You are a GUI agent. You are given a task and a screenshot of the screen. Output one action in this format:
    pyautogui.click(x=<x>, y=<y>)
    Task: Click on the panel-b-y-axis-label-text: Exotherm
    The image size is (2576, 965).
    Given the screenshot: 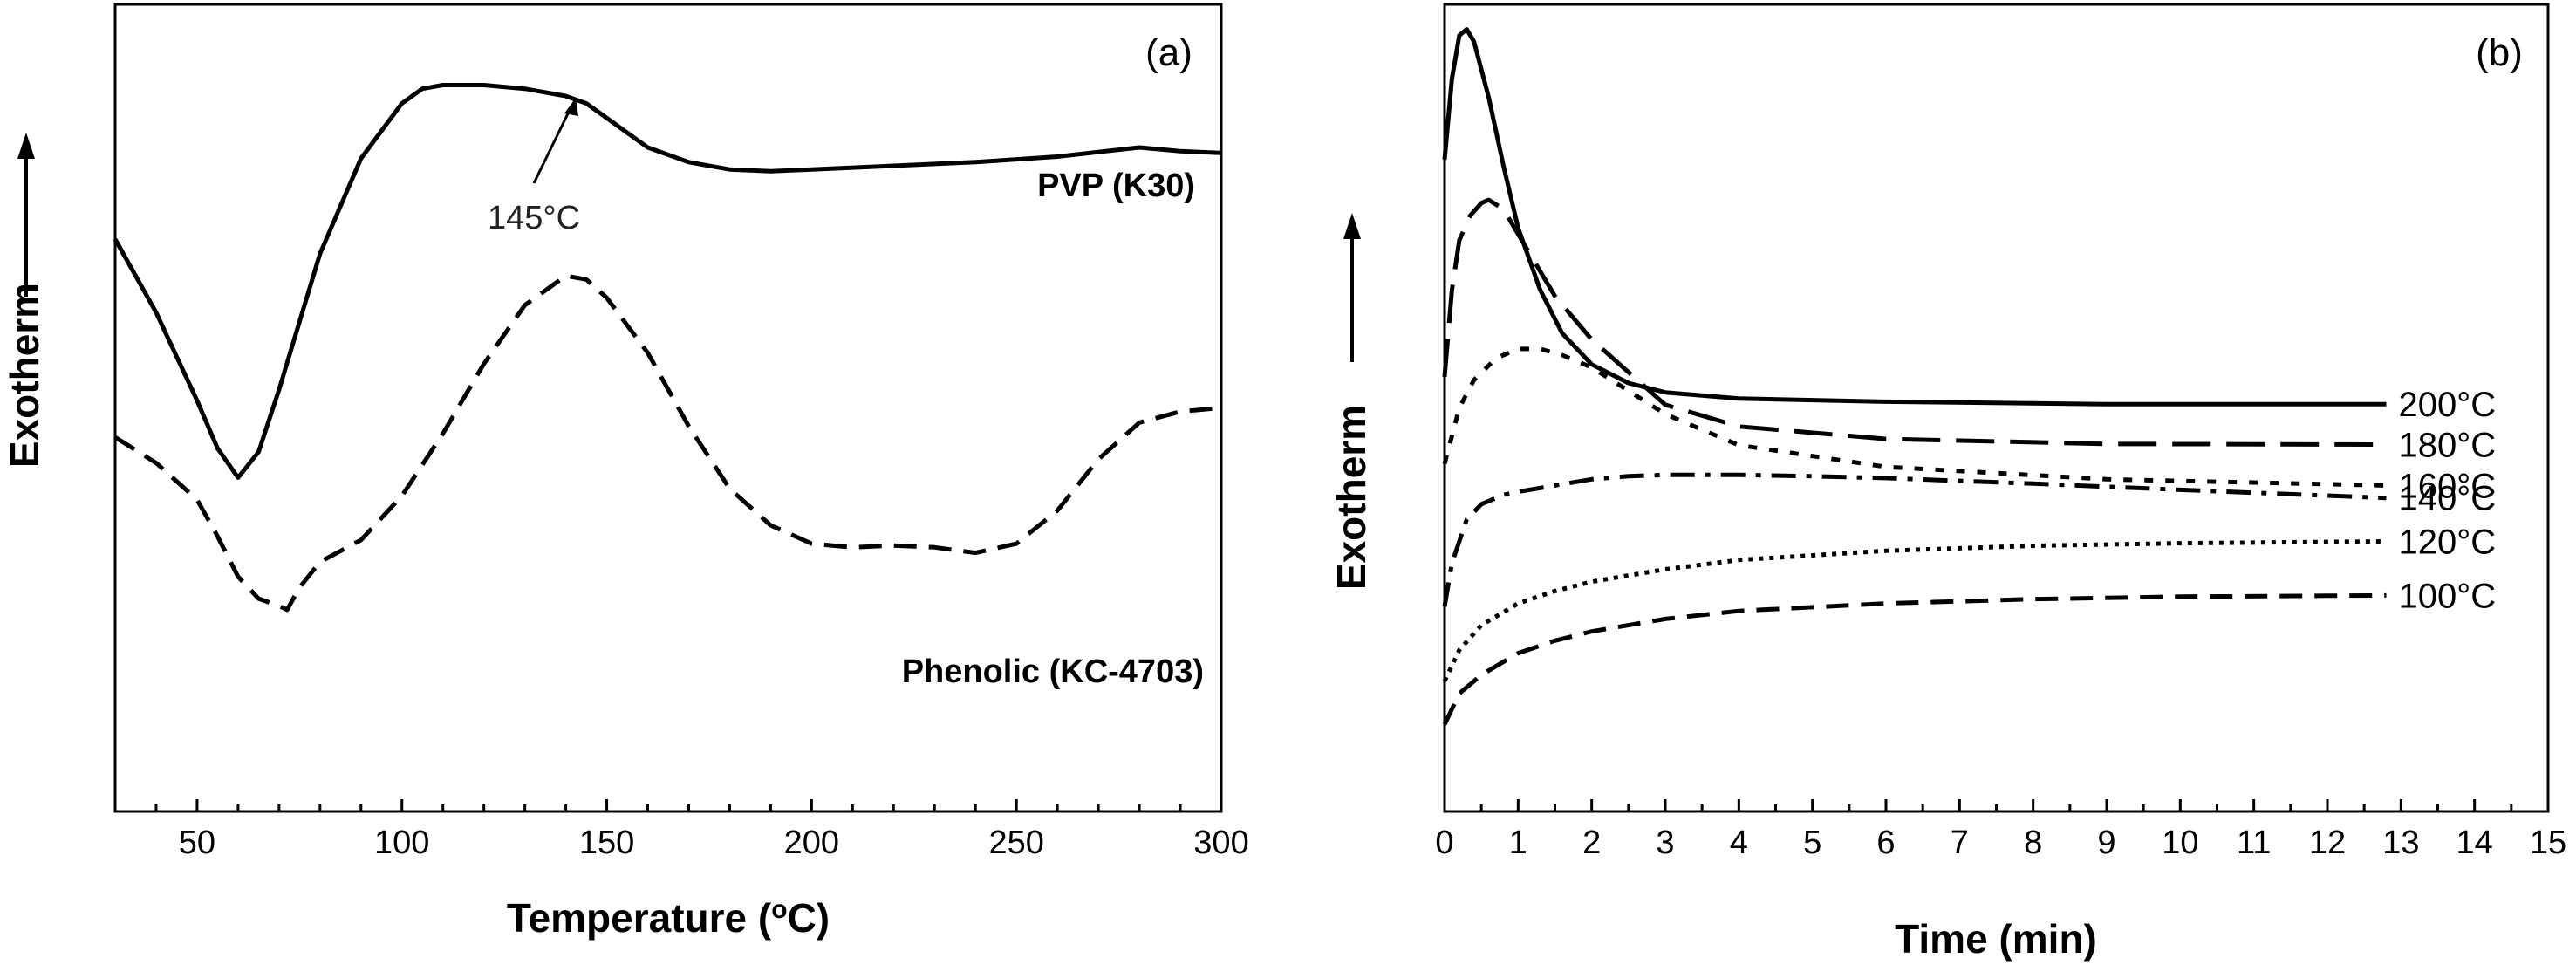 What is the action you would take?
    pyautogui.click(x=1351, y=497)
    